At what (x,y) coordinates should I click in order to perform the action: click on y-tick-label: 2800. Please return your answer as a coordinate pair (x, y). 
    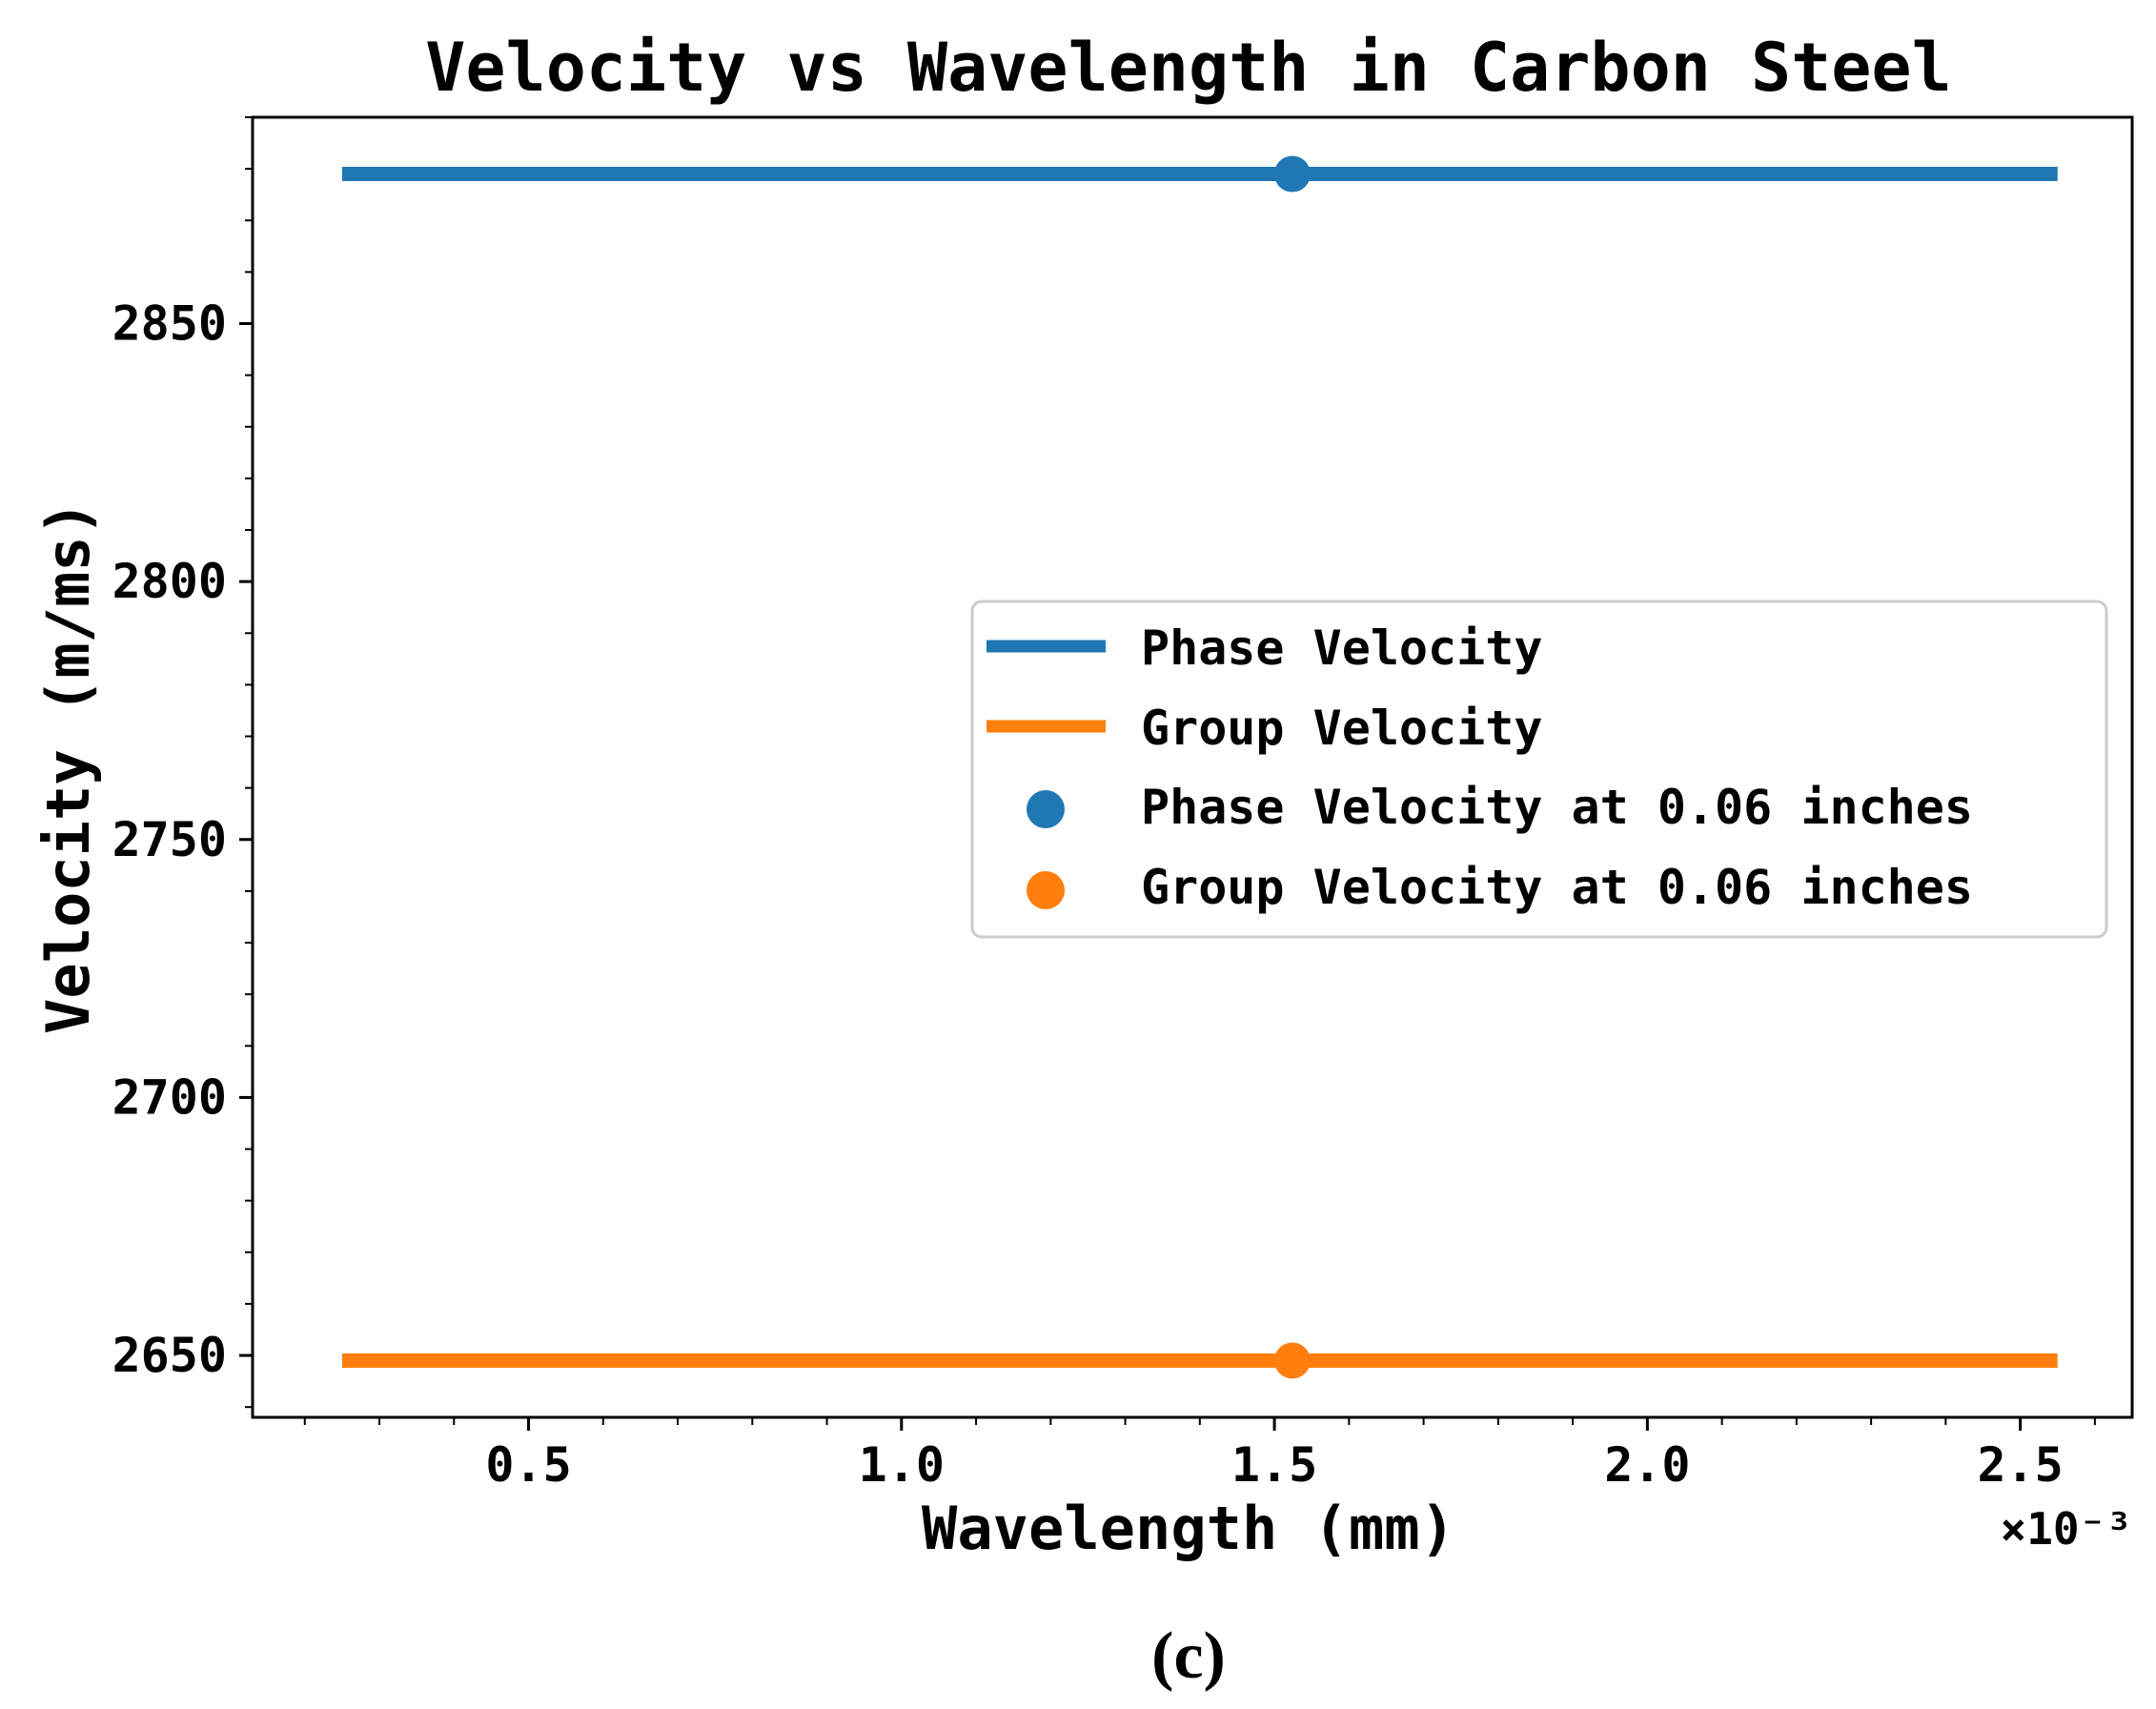
    Looking at the image, I should click on (169, 582).